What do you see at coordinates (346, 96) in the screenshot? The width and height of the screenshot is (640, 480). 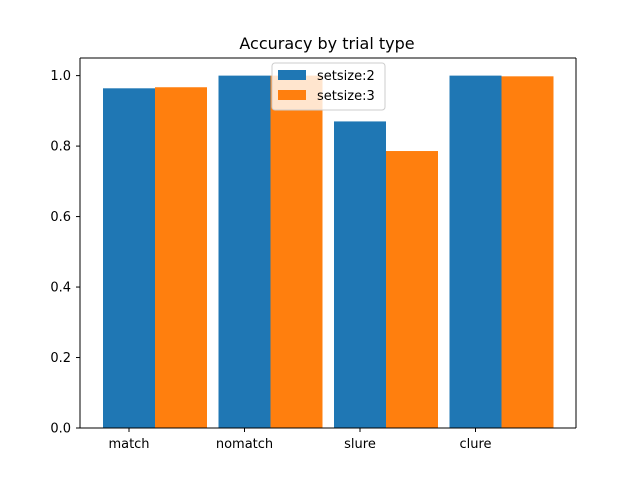 I see `legend-label-setsize-3: setsize:3` at bounding box center [346, 96].